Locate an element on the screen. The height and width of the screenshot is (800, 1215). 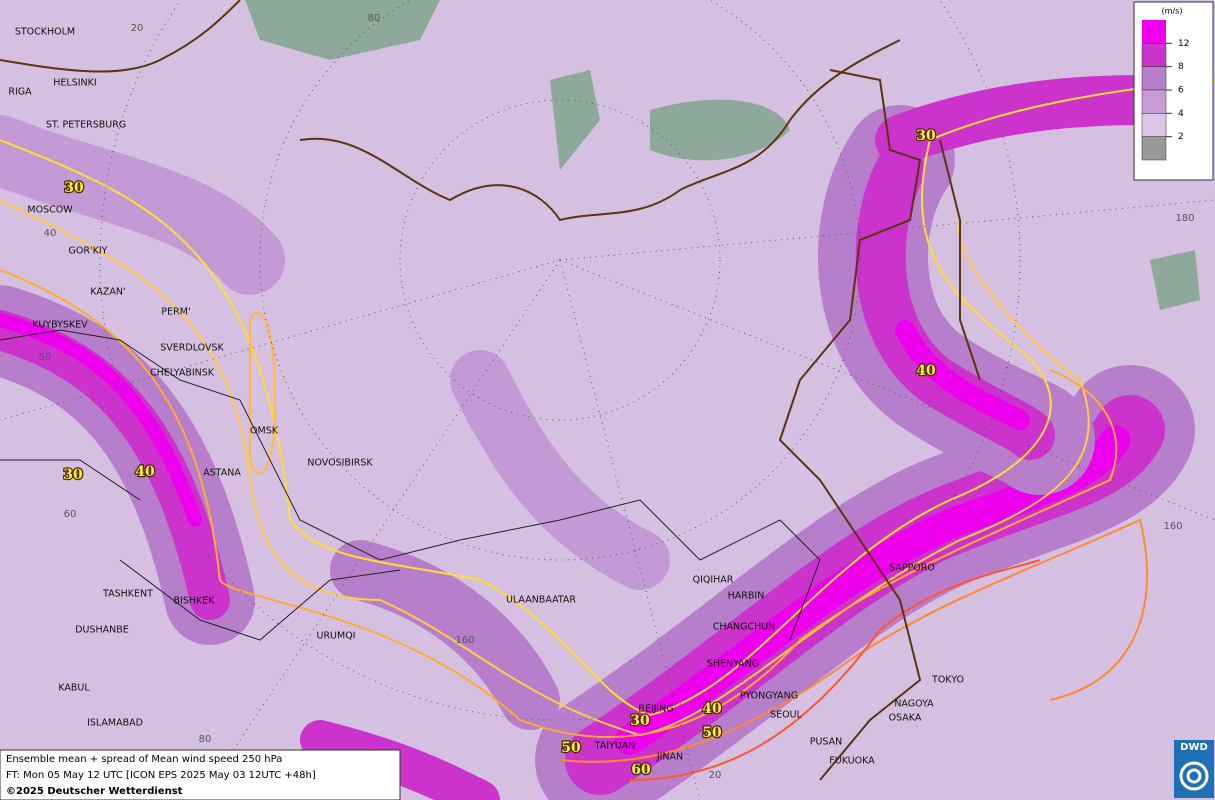
city-label: CHELYABINSK is located at coordinates (182, 373).